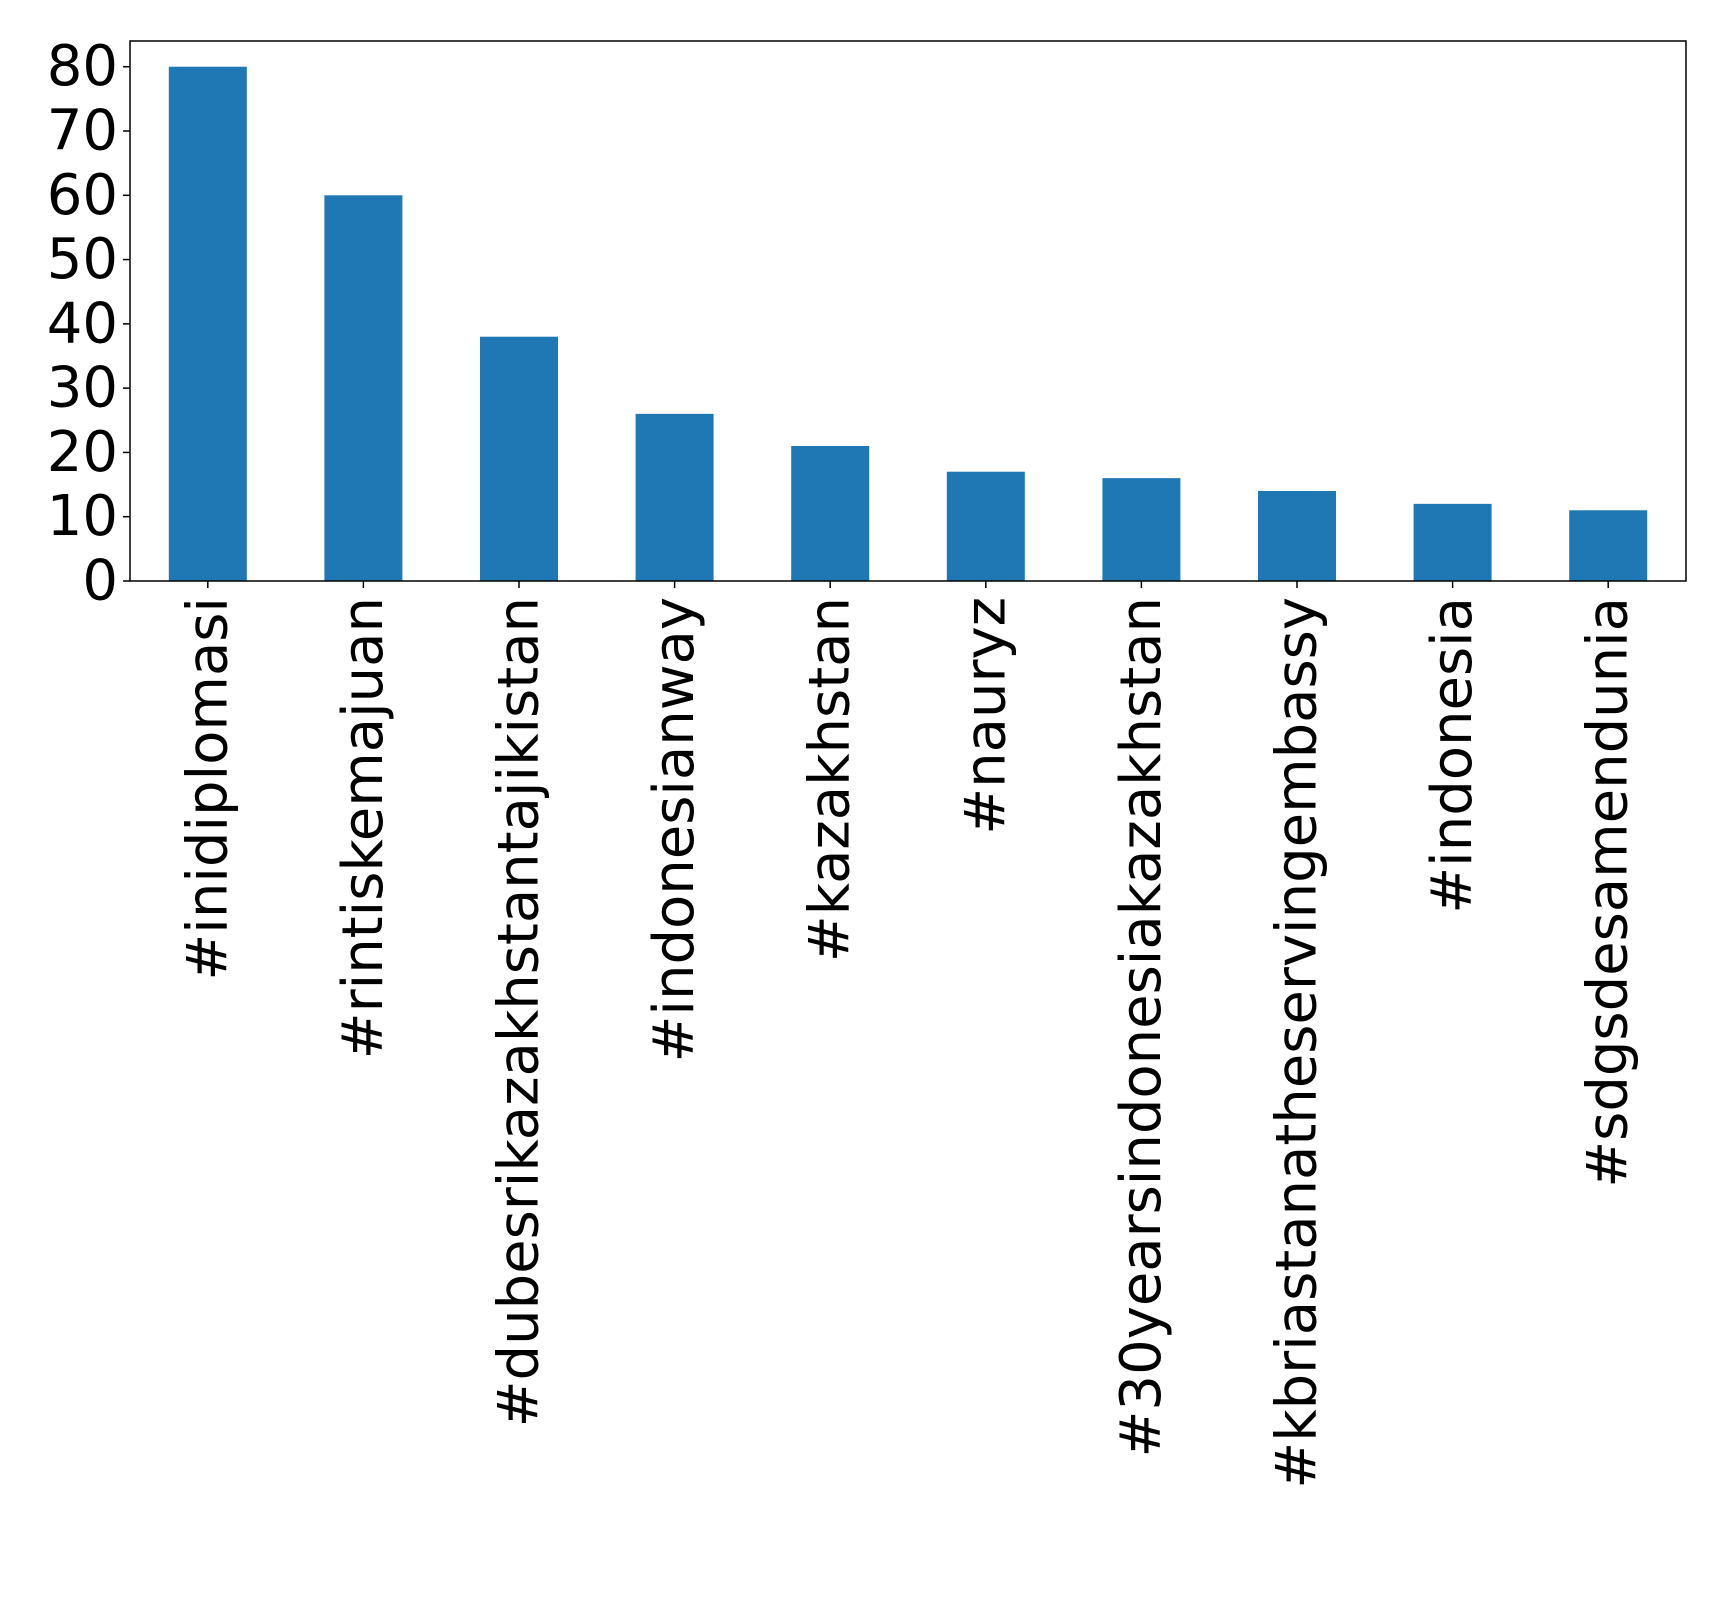 This screenshot has height=1623, width=1719. Describe the element at coordinates (207, 323) in the screenshot. I see `bar-inidiplomasi` at that location.